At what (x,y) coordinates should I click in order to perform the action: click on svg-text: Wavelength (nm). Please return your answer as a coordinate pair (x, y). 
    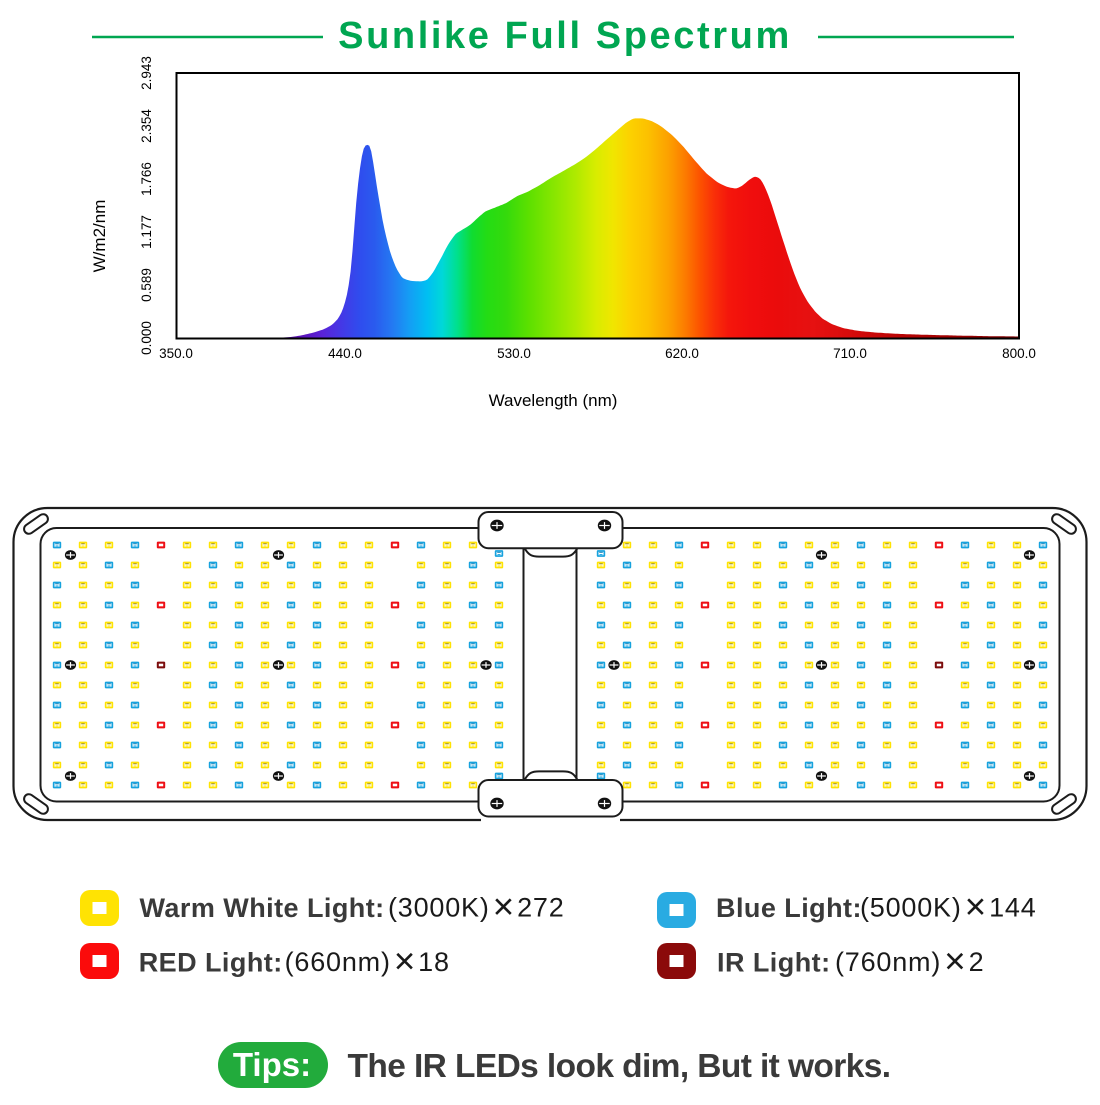
    Looking at the image, I should click on (553, 400).